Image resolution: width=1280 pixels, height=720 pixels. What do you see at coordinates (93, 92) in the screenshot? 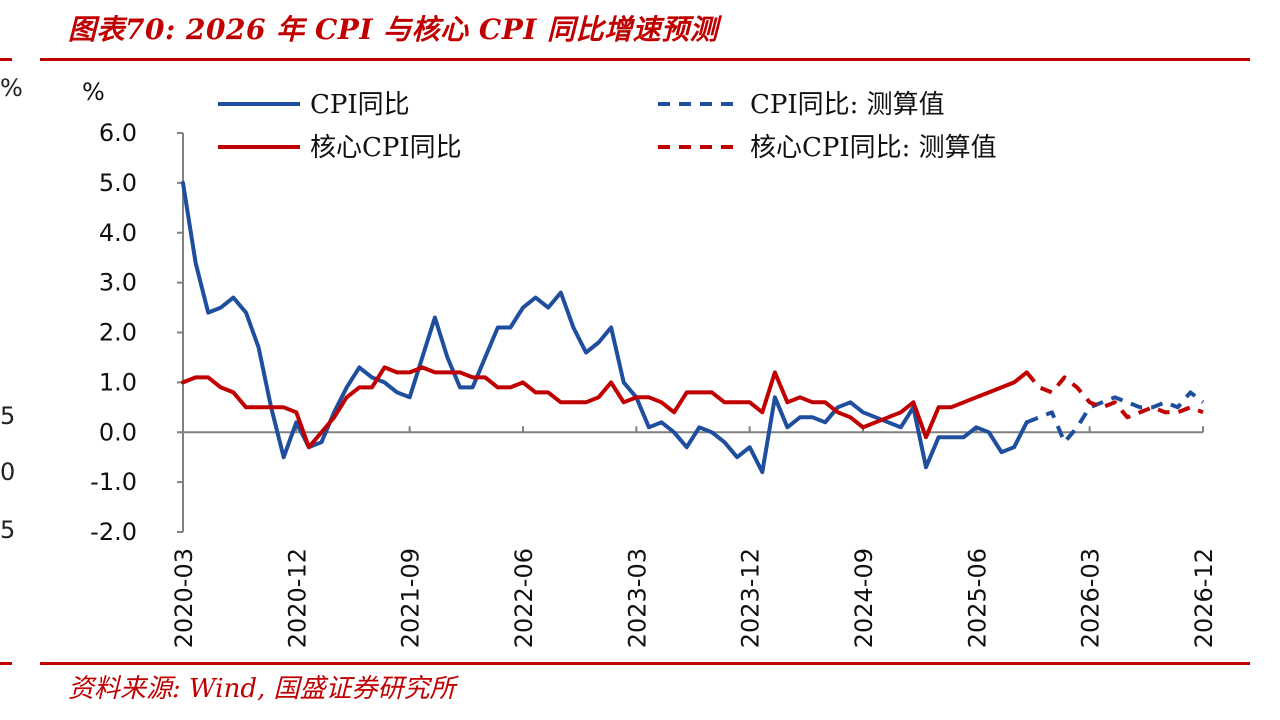
I see `y-axis-unit-label: %` at bounding box center [93, 92].